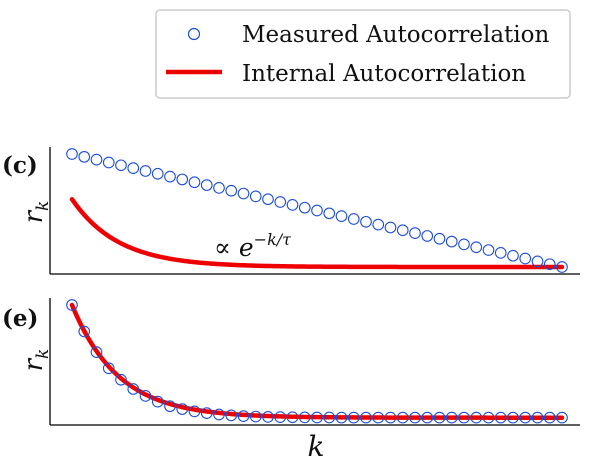 This screenshot has height=467, width=589. I want to click on y-axis-label-c-sub: k, so click(43, 206).